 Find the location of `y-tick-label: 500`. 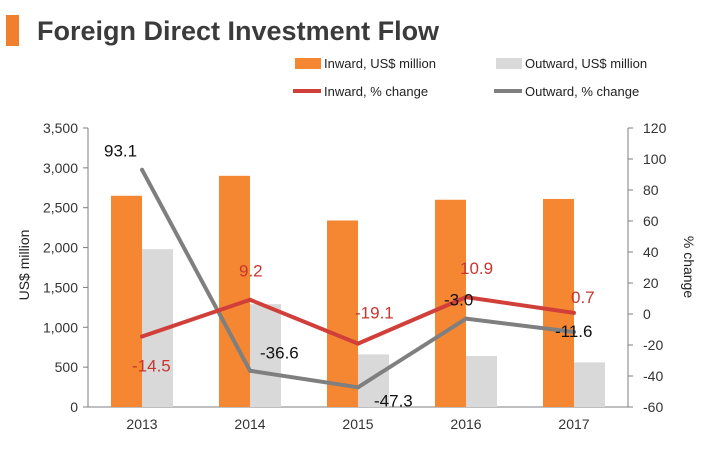

y-tick-label: 500 is located at coordinates (67, 367).